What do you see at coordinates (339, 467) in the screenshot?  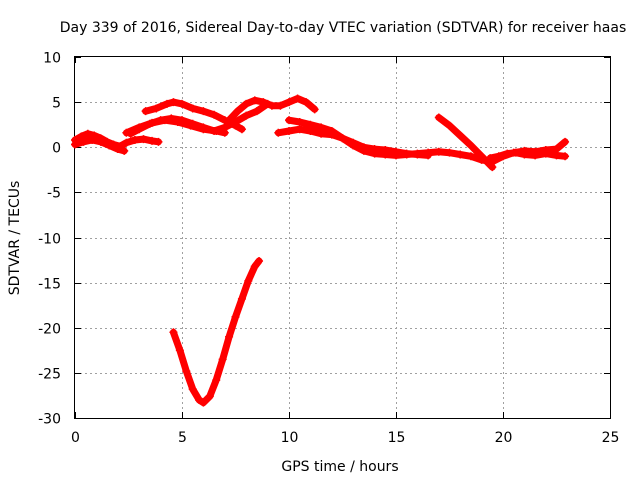 I see `x-axis-label: GPS time / hours` at bounding box center [339, 467].